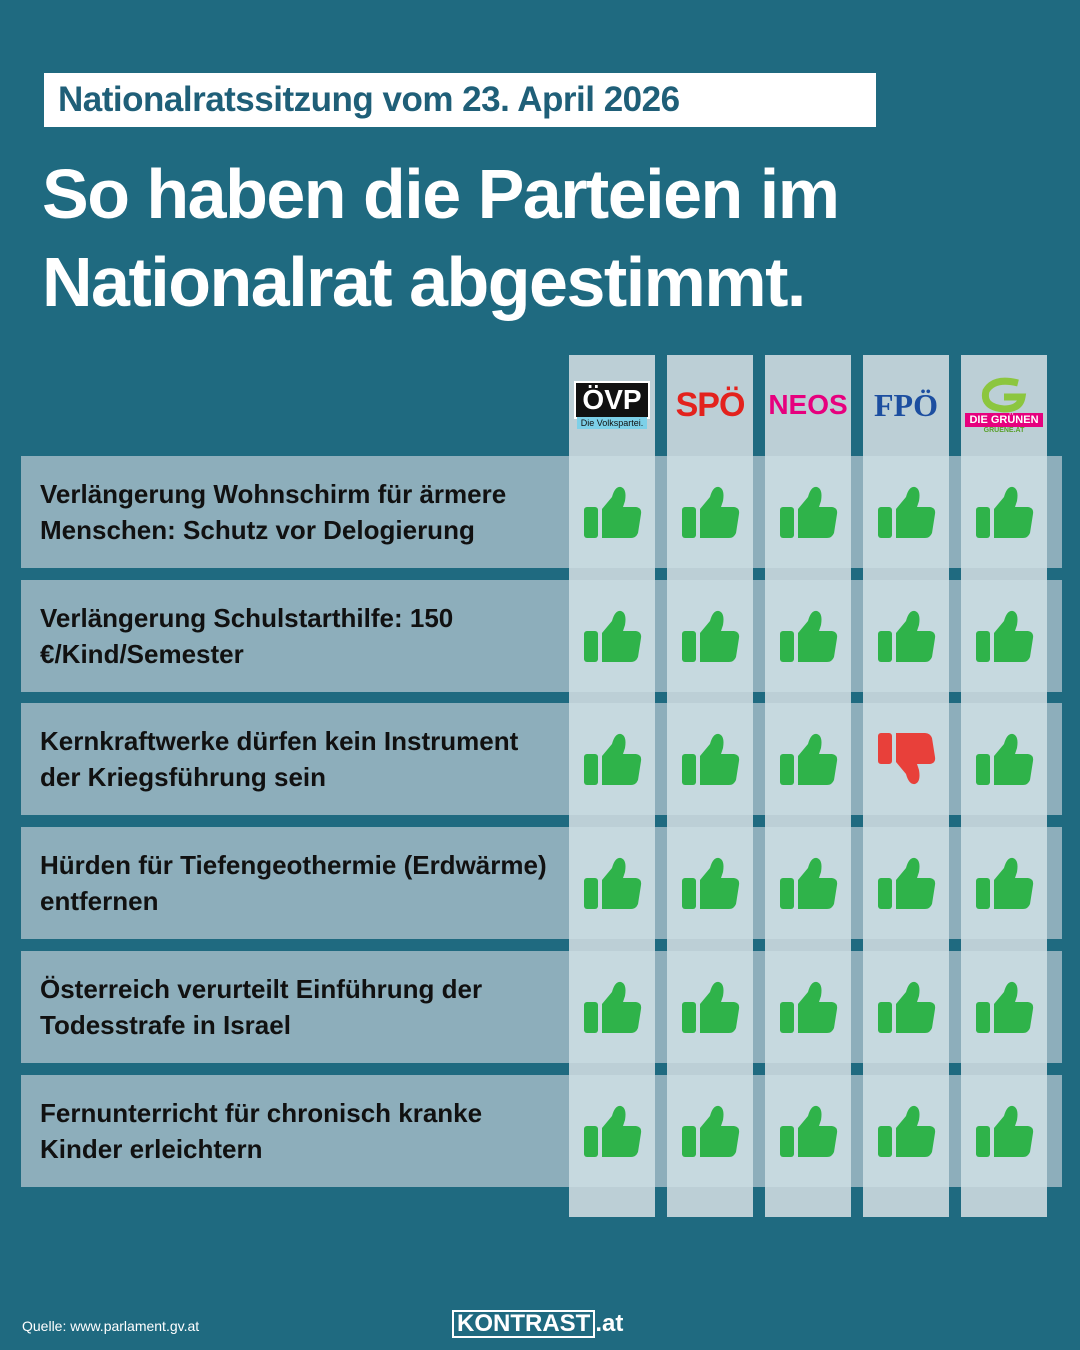 Image resolution: width=1080 pixels, height=1350 pixels. I want to click on brand: KONTRAST .at, so click(537, 1324).